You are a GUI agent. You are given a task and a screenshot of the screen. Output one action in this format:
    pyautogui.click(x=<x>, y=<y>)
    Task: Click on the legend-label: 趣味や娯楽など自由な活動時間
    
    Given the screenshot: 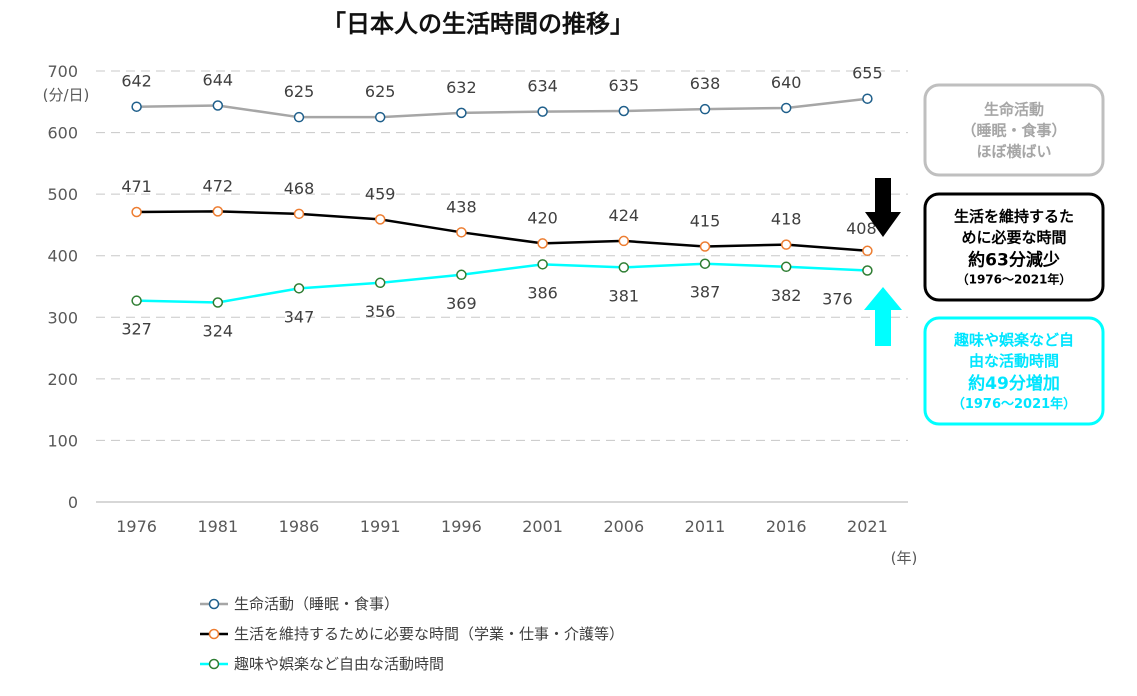 What is the action you would take?
    pyautogui.click(x=339, y=664)
    